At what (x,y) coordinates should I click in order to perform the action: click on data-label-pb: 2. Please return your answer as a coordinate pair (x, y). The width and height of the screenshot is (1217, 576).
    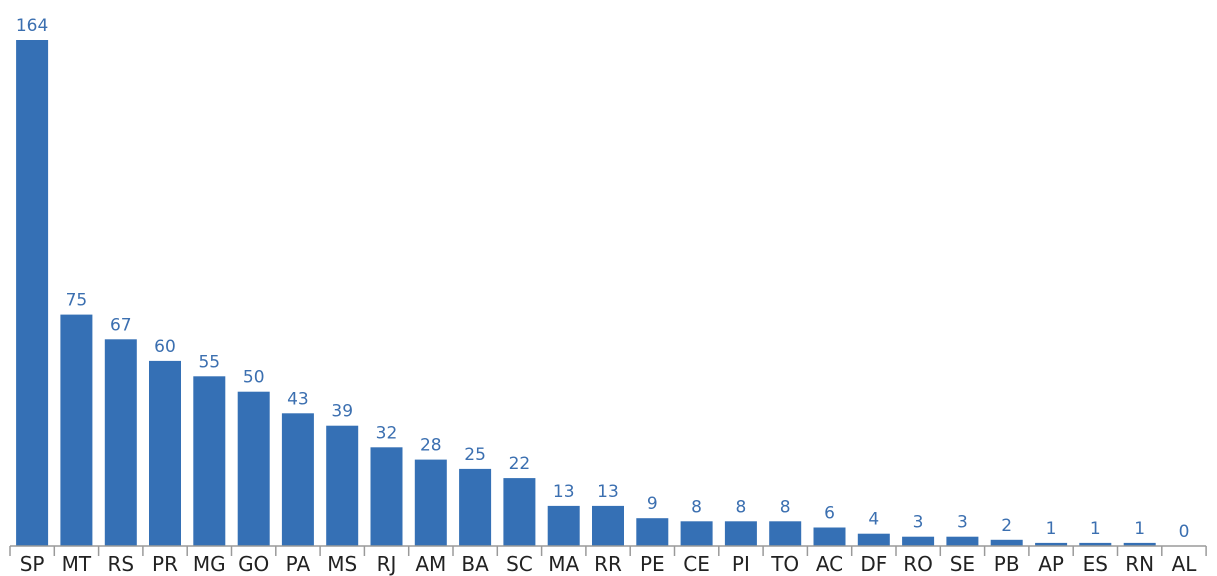
    Looking at the image, I should click on (1006, 526).